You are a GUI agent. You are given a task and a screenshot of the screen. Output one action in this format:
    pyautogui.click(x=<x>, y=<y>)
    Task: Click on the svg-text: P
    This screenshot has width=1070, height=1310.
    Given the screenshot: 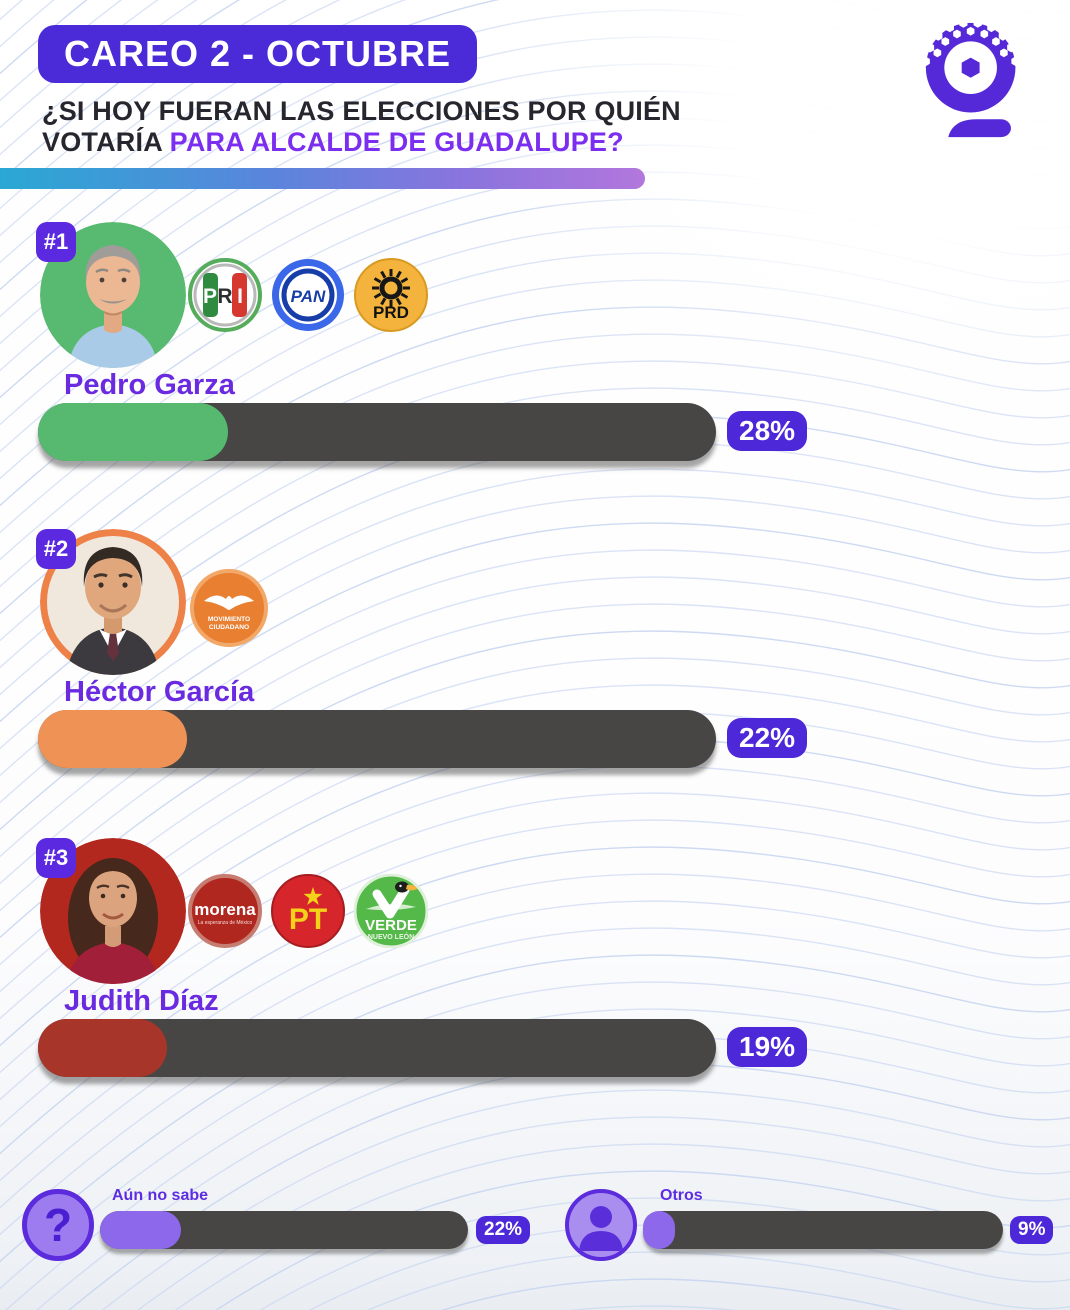 What is the action you would take?
    pyautogui.click(x=210, y=296)
    